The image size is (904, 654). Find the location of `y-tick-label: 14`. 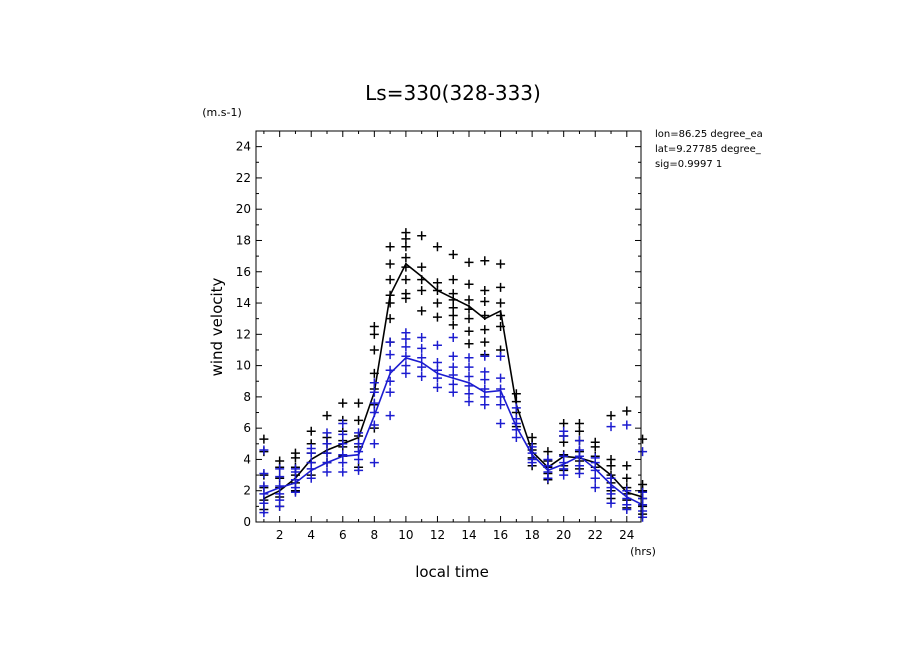

y-tick-label: 14 is located at coordinates (243, 303).